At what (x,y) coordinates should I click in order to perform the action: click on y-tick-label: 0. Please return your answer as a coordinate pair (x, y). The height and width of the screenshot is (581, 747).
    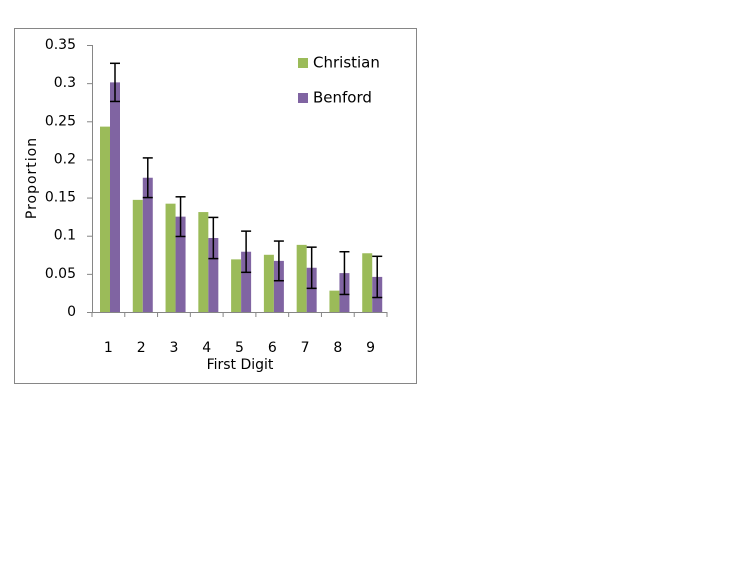
    Looking at the image, I should click on (71, 312).